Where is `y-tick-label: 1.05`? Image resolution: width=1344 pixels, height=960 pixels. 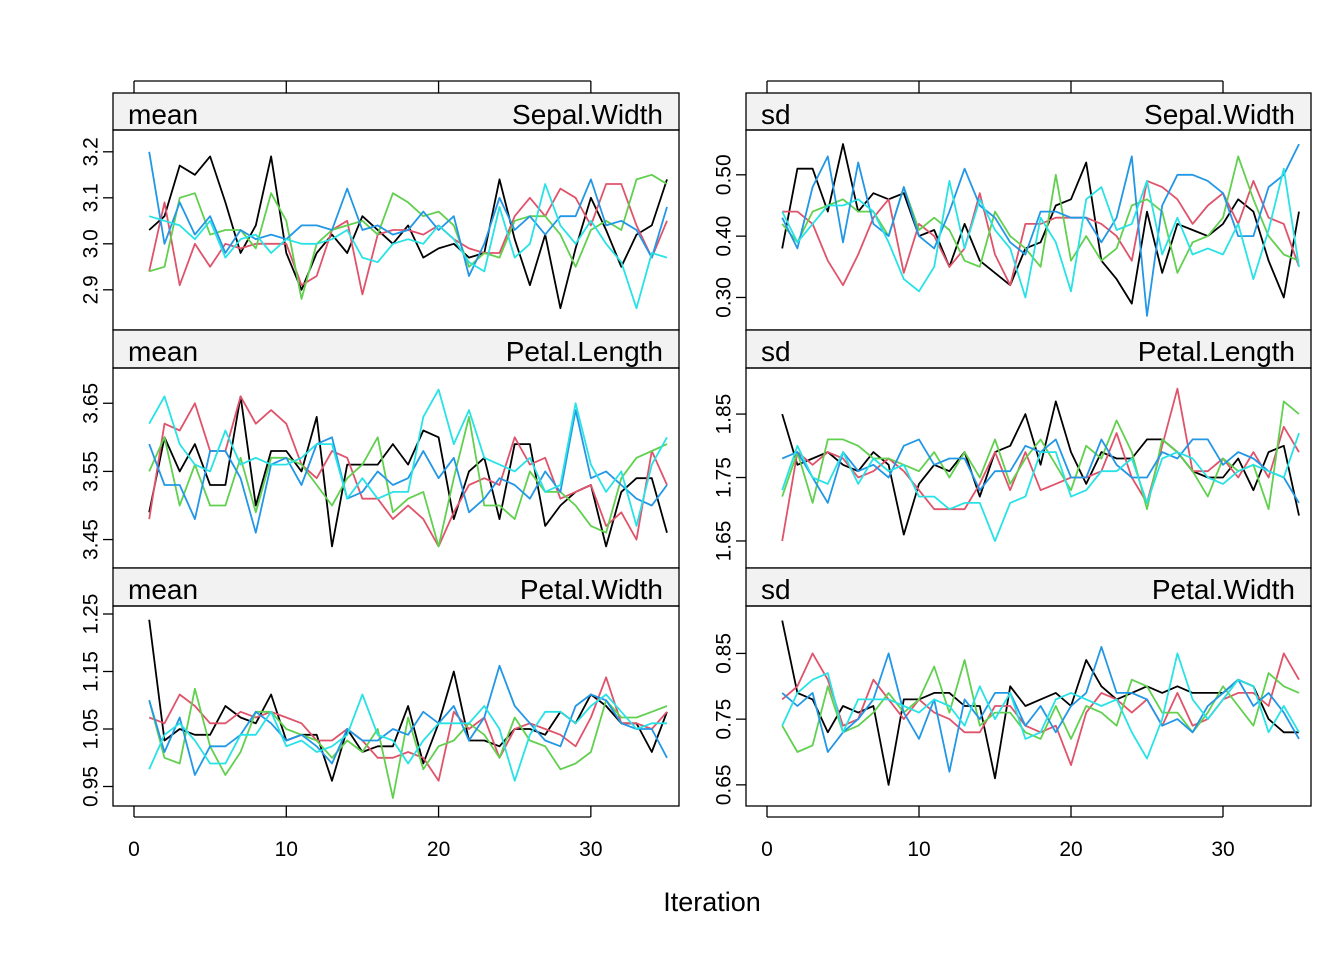 y-tick-label: 1.05 is located at coordinates (91, 729).